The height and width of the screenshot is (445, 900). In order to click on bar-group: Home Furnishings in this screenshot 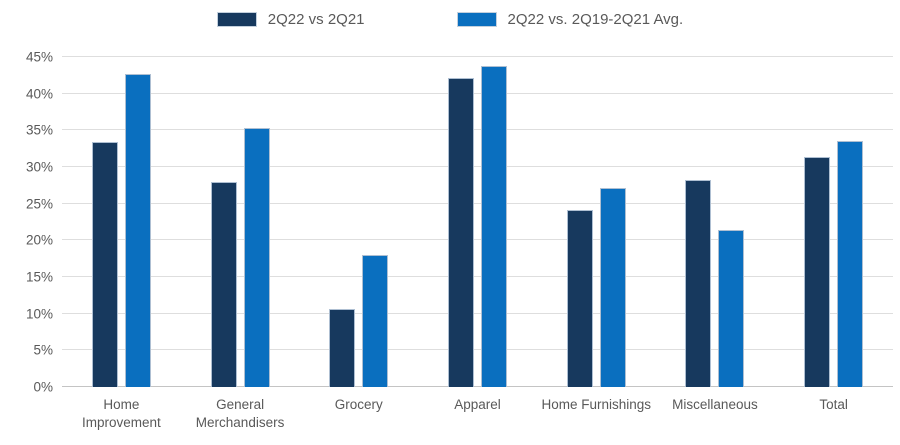, I will do `click(596, 234)`.